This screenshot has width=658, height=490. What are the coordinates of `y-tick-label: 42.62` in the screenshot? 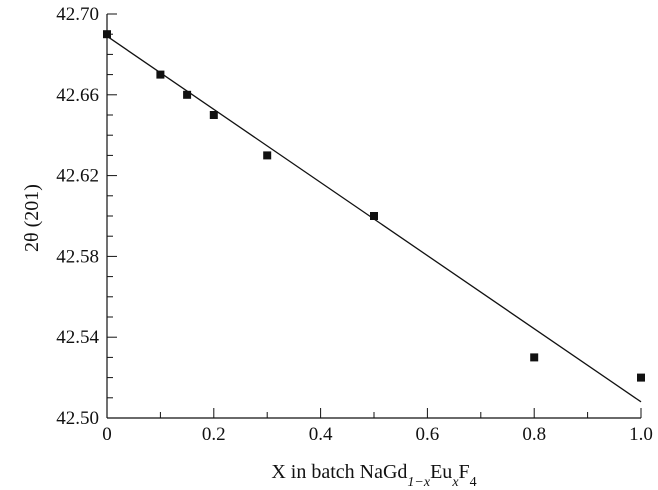 It's located at (77, 176).